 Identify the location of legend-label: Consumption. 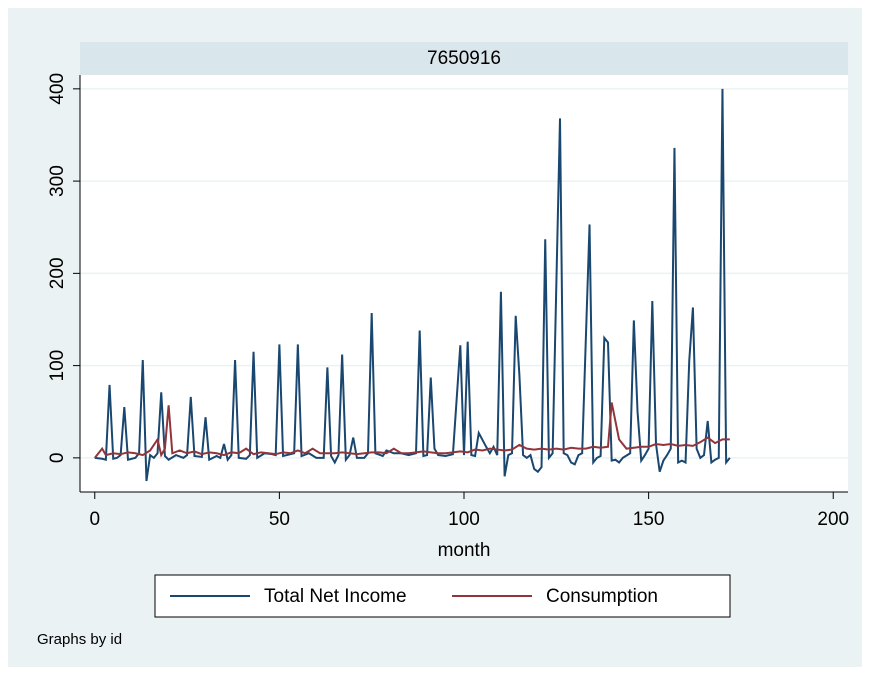
(602, 596).